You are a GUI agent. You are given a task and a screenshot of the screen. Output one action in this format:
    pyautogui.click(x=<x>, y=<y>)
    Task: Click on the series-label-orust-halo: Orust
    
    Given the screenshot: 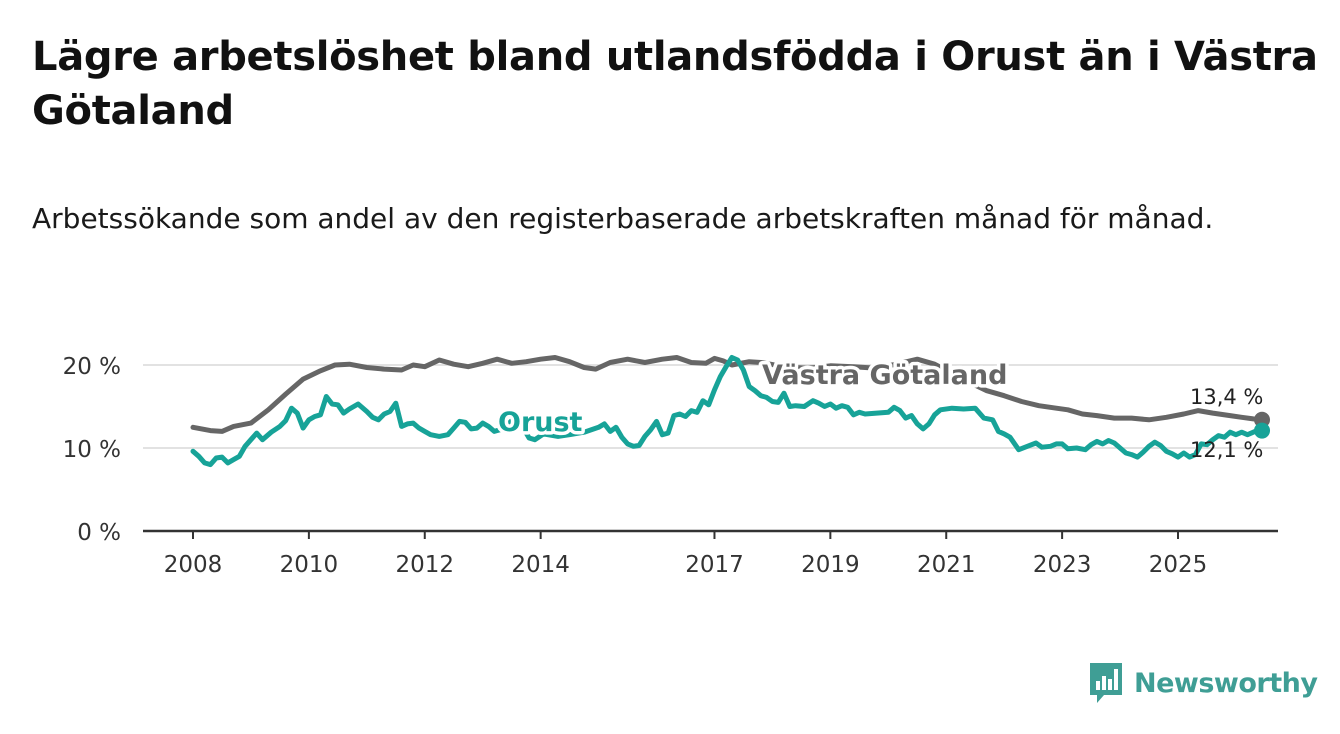 What is the action you would take?
    pyautogui.click(x=540, y=422)
    